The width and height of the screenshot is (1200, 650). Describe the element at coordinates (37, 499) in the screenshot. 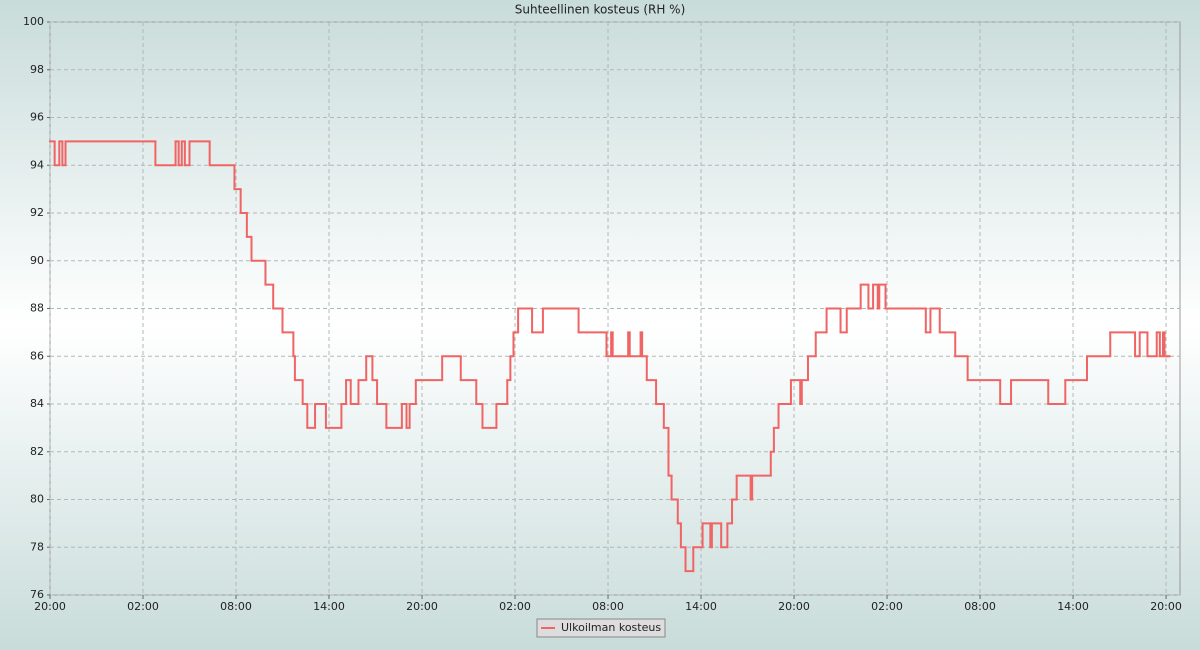

I see `y-tick-label: 80` at that location.